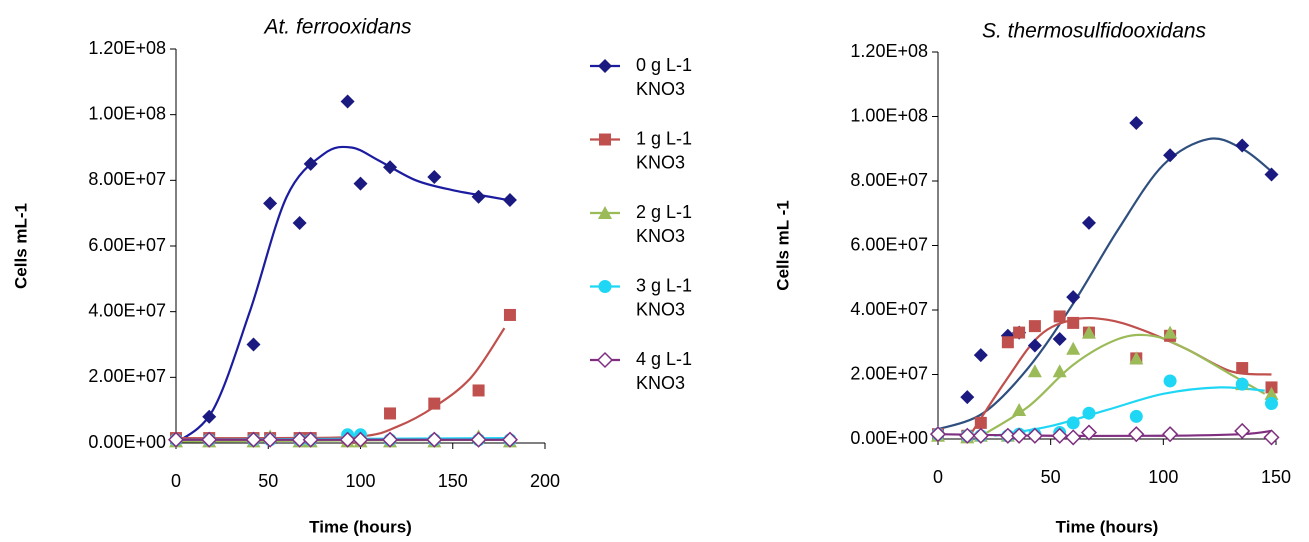 The height and width of the screenshot is (542, 1309). What do you see at coordinates (782, 245) in the screenshot?
I see `y-axis-title: Cells mL -1` at bounding box center [782, 245].